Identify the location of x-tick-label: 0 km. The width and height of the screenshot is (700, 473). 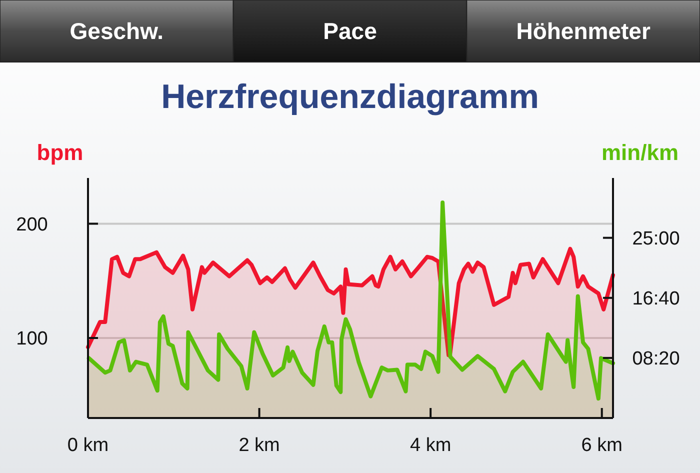
(88, 445).